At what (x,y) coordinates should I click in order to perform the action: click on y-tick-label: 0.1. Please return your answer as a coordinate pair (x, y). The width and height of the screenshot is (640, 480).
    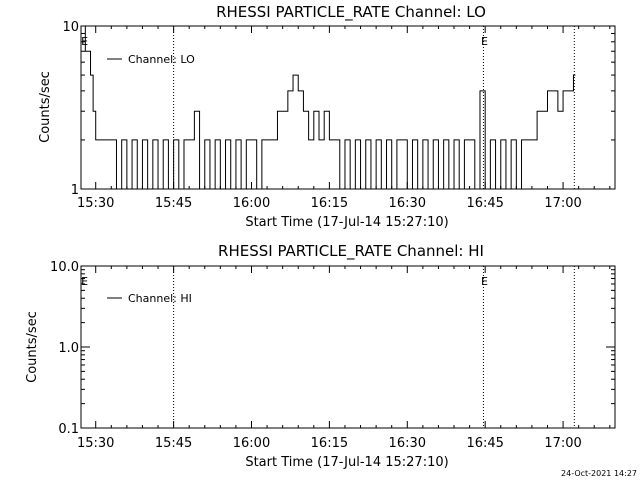
    Looking at the image, I should click on (68, 429).